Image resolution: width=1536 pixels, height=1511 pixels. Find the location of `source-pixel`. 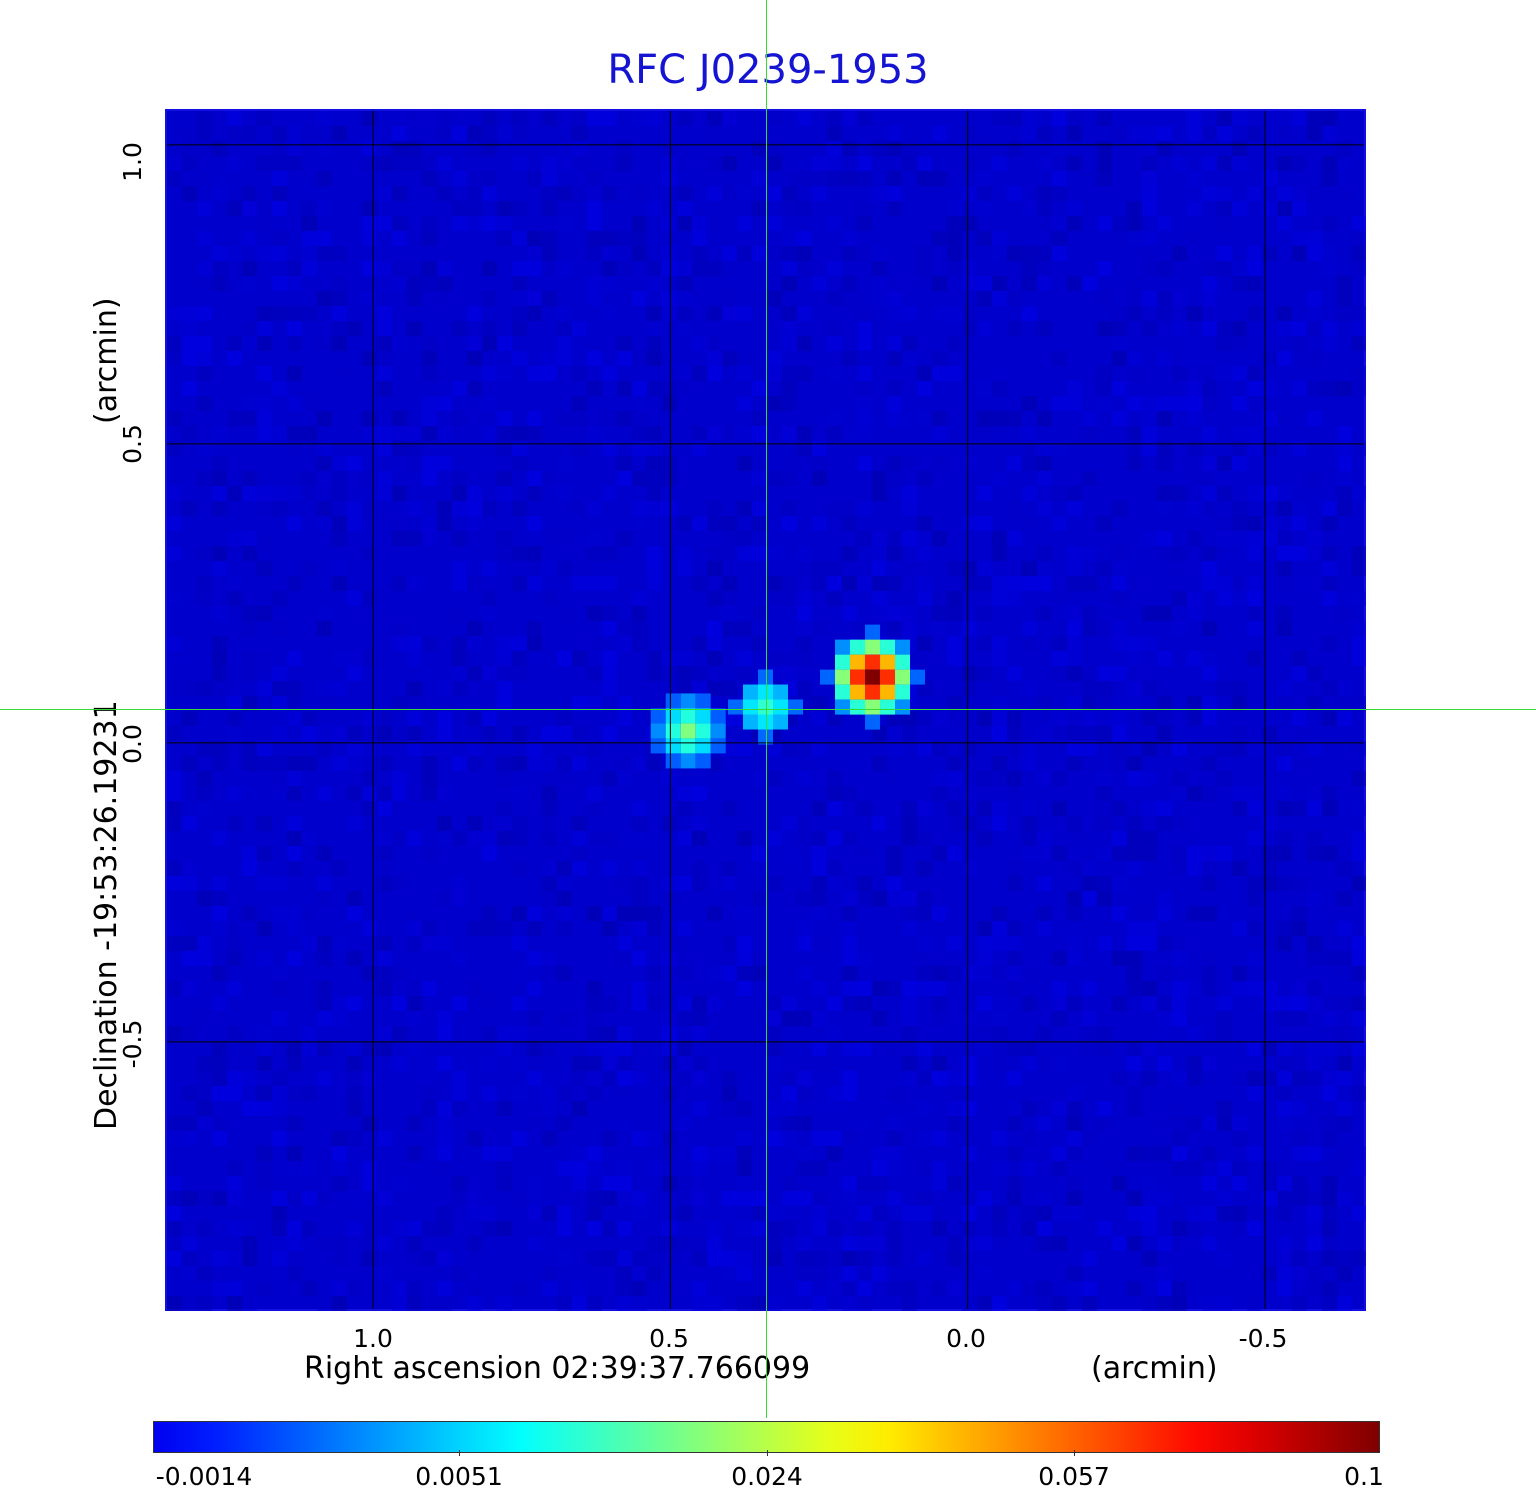

source-pixel is located at coordinates (888, 662).